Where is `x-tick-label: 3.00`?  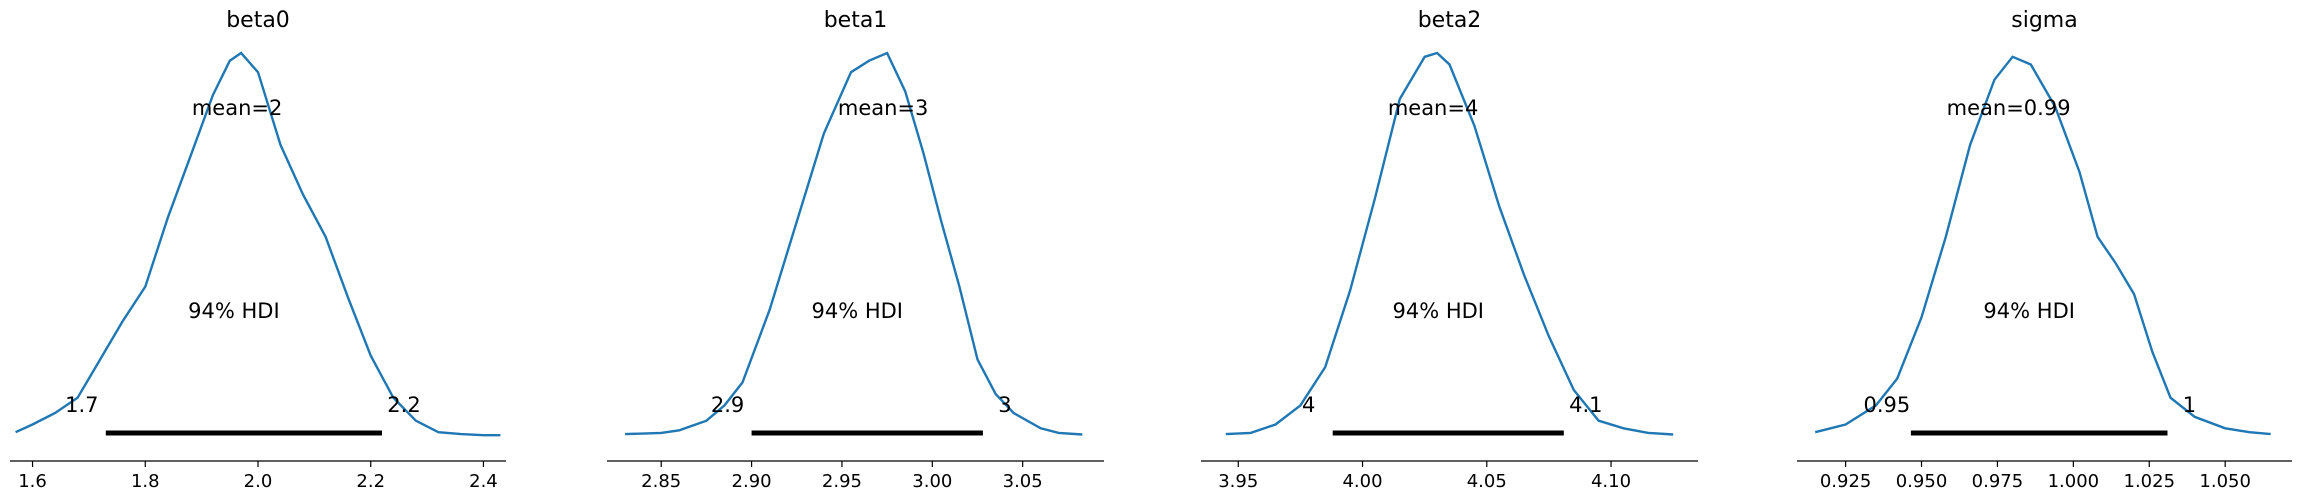
x-tick-label: 3.00 is located at coordinates (932, 481).